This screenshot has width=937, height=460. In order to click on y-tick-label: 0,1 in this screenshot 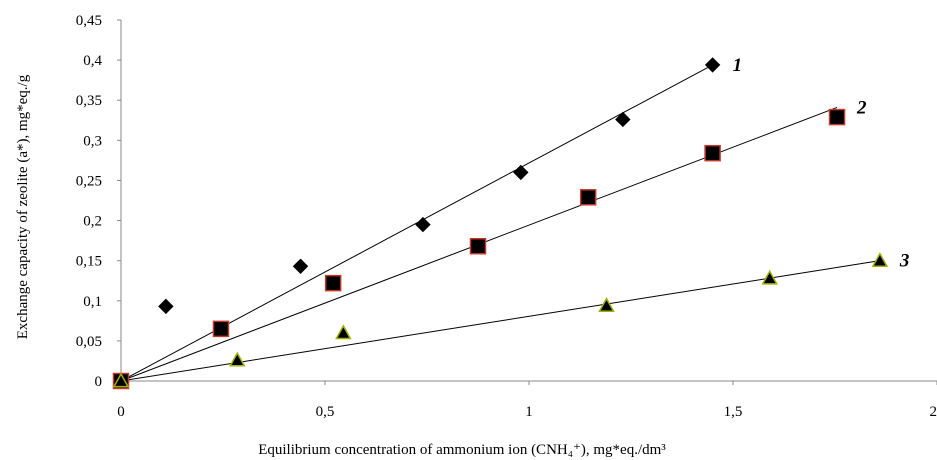, I will do `click(92, 302)`.